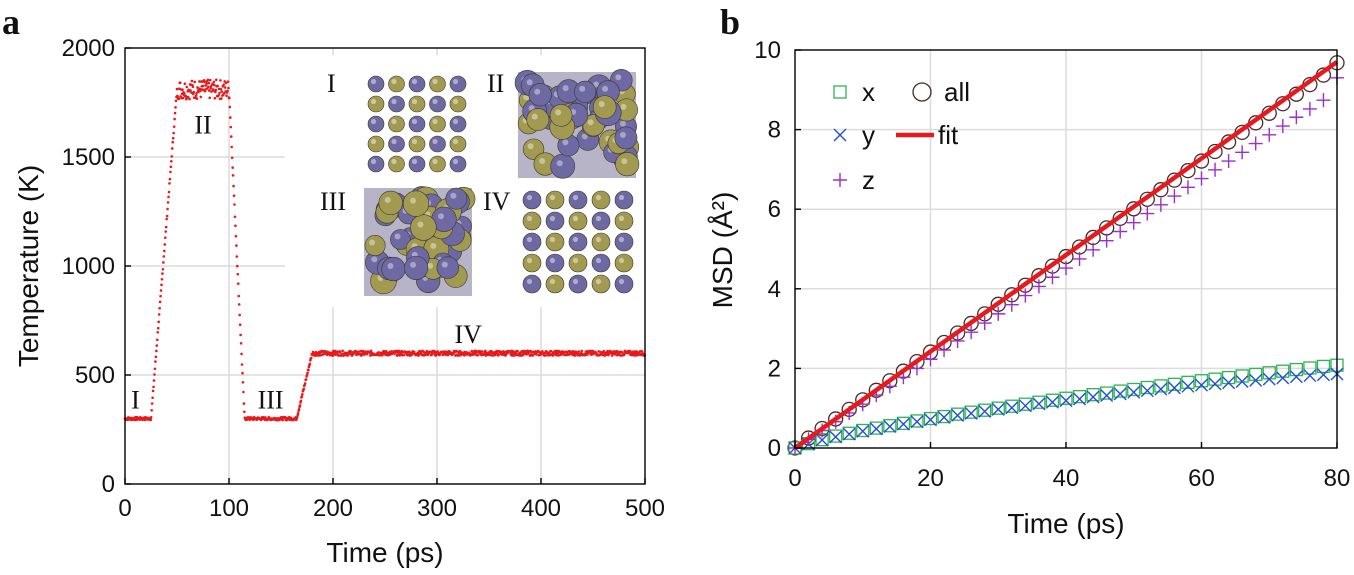 The height and width of the screenshot is (575, 1354). Describe the element at coordinates (774, 368) in the screenshot. I see `y-tick-label: 2` at that location.